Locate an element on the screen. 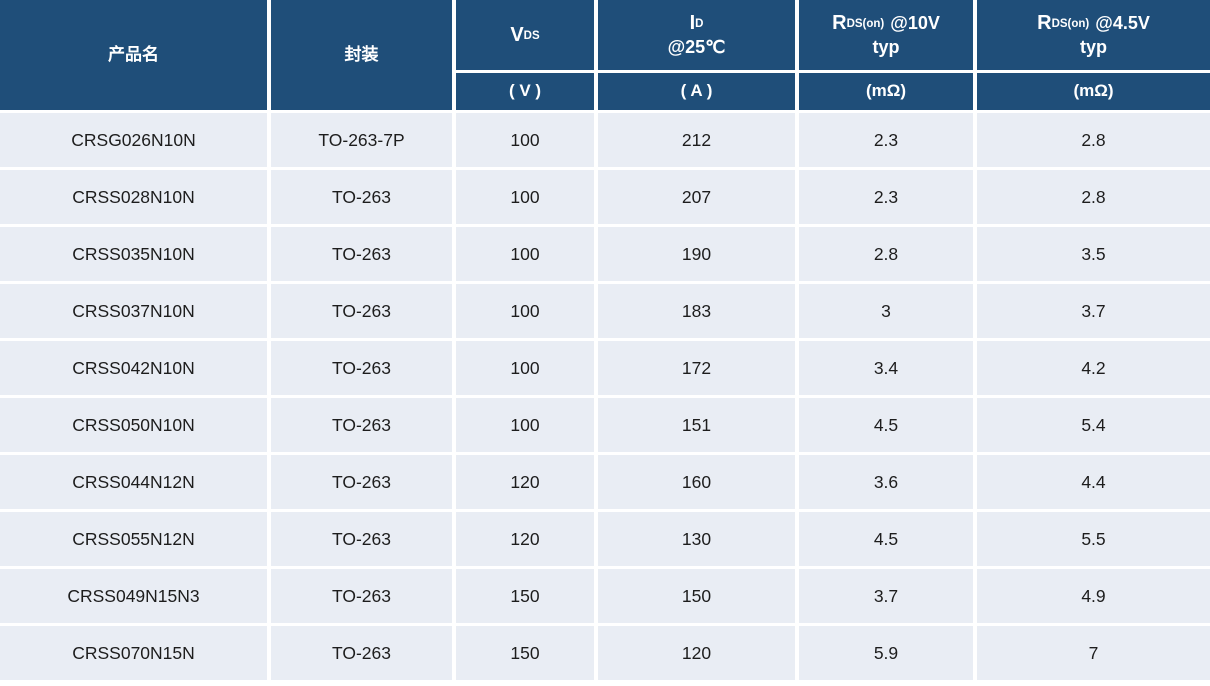  cell-id: 207 is located at coordinates (696, 197).